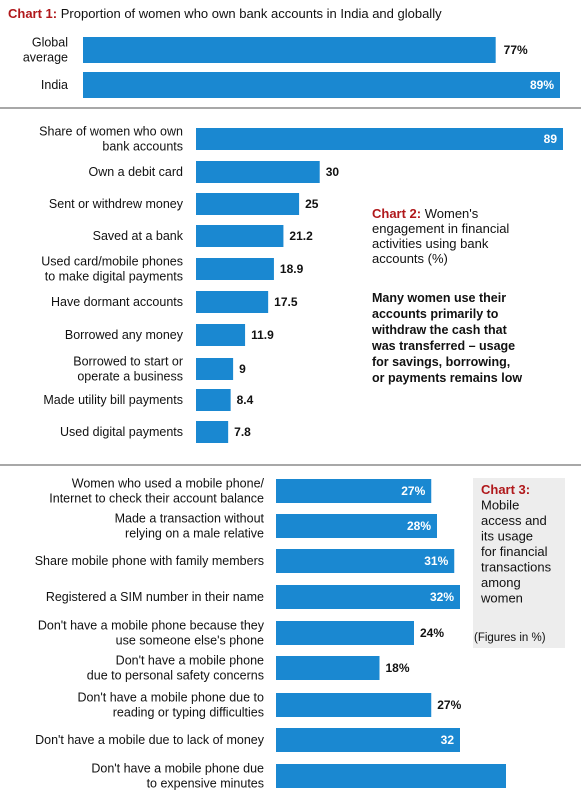 The width and height of the screenshot is (581, 803). What do you see at coordinates (516, 50) in the screenshot?
I see `chart-1-value-label: 77%` at bounding box center [516, 50].